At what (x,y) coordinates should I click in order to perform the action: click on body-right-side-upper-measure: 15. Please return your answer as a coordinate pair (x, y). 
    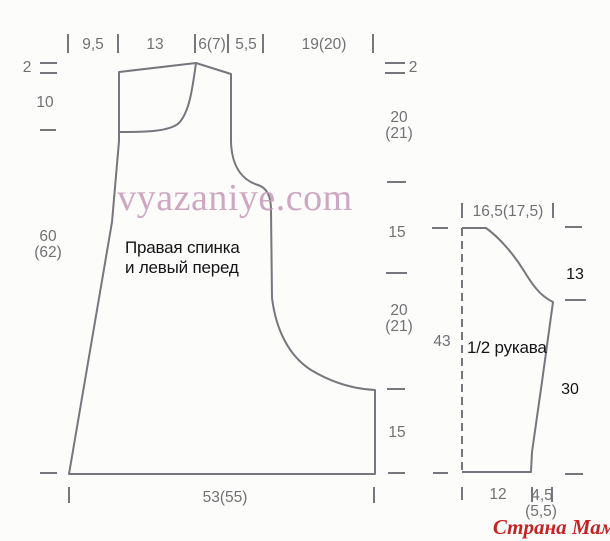
    Looking at the image, I should click on (397, 232).